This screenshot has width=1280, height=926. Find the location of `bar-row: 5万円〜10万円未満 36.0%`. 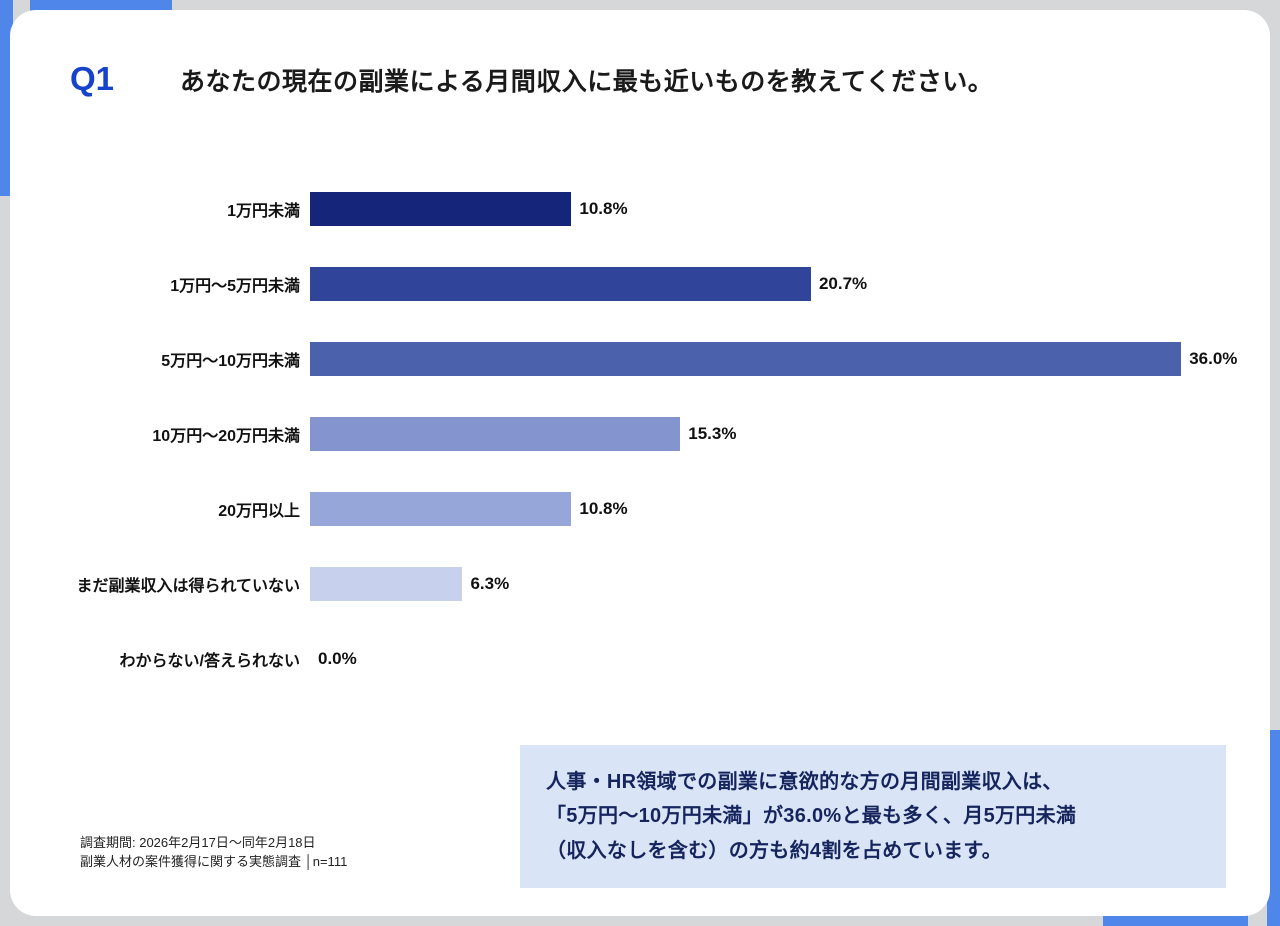

bar-row: 5万円〜10万円未満 36.0% is located at coordinates (626, 359).